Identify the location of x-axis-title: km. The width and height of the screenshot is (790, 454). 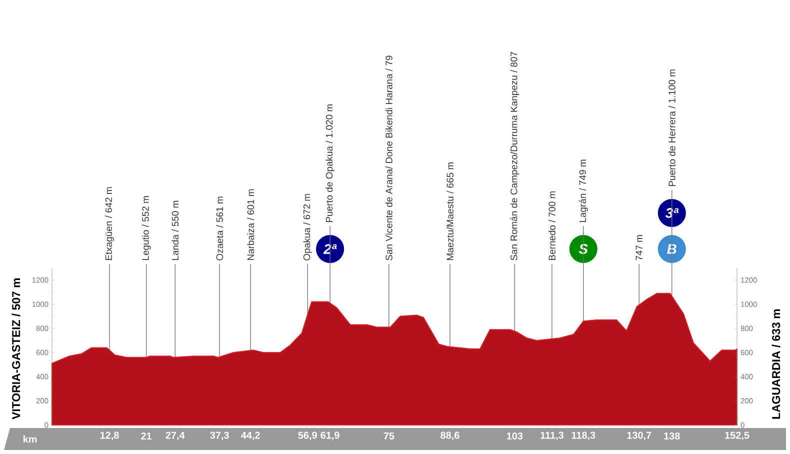
(30, 439).